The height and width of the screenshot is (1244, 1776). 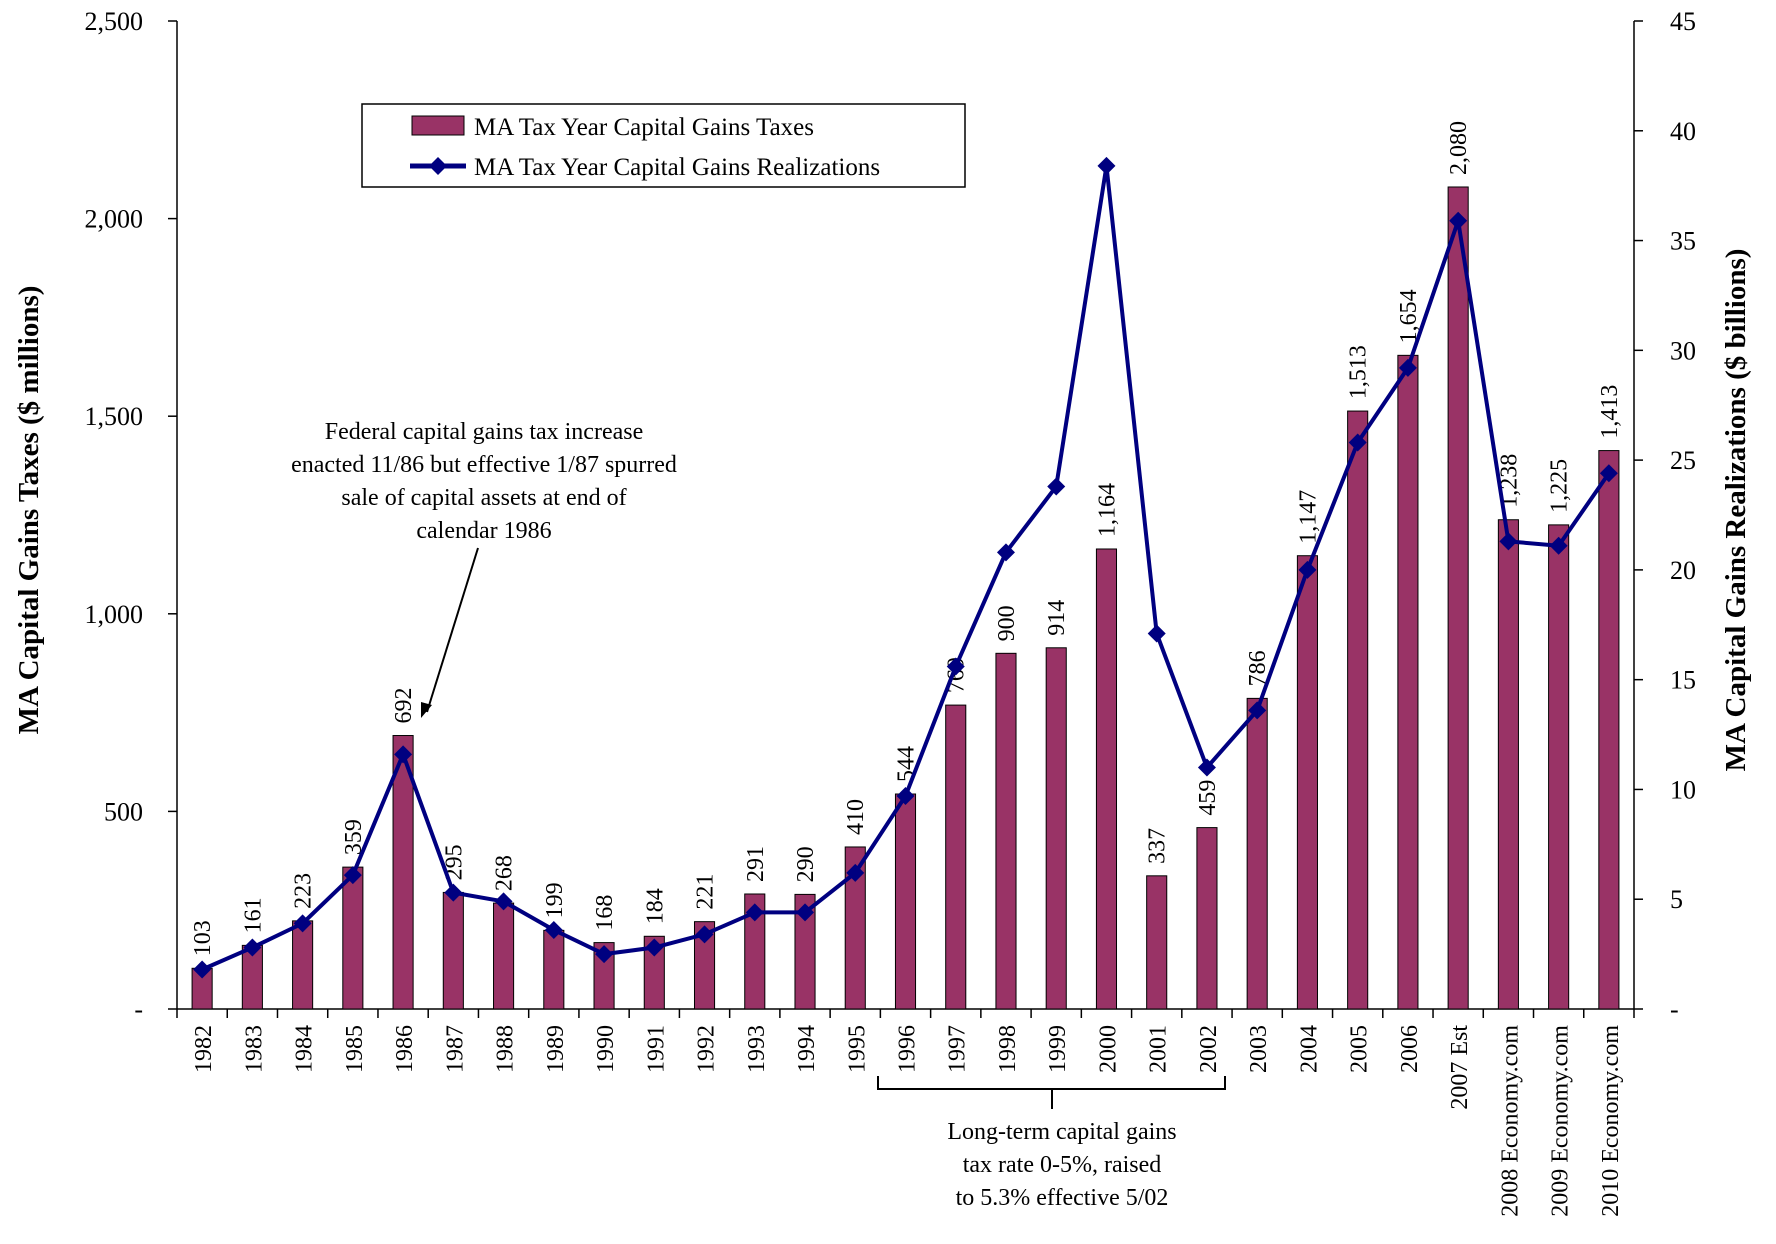 What do you see at coordinates (1308, 517) in the screenshot?
I see `bar-data-label: 1,147` at bounding box center [1308, 517].